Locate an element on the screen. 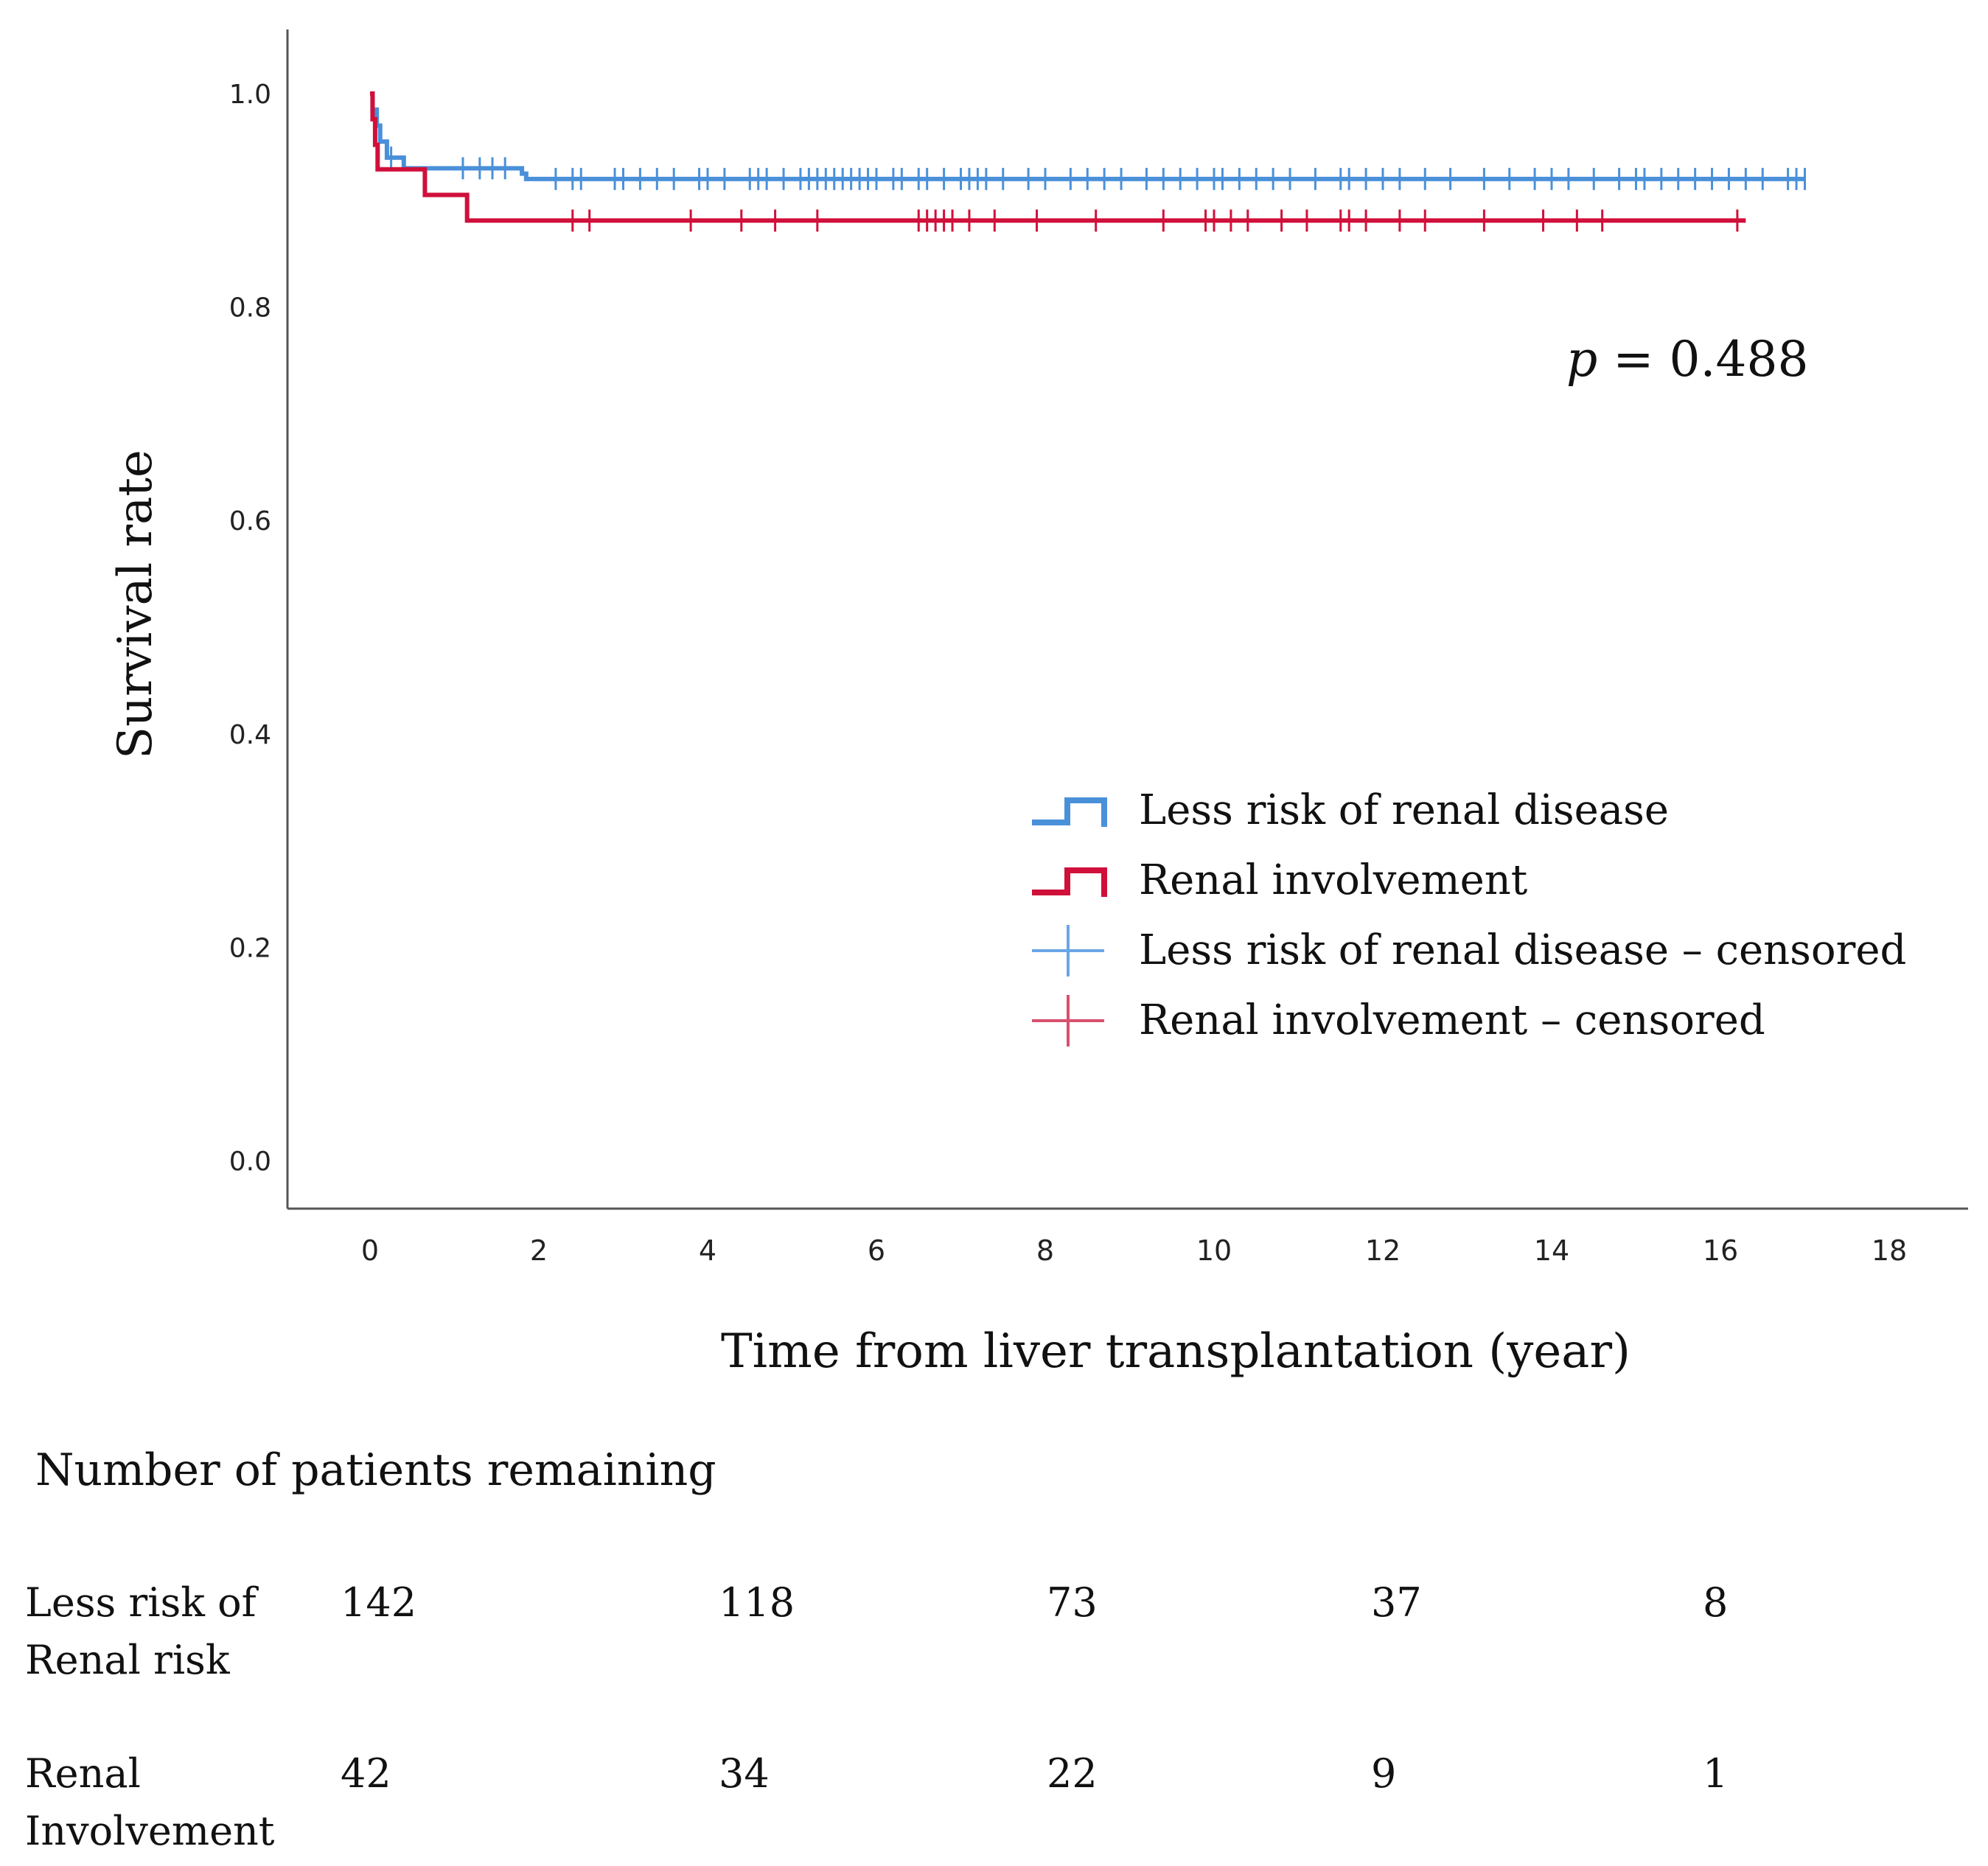  p-value-annotation: p = 0.488 is located at coordinates (1687, 359).